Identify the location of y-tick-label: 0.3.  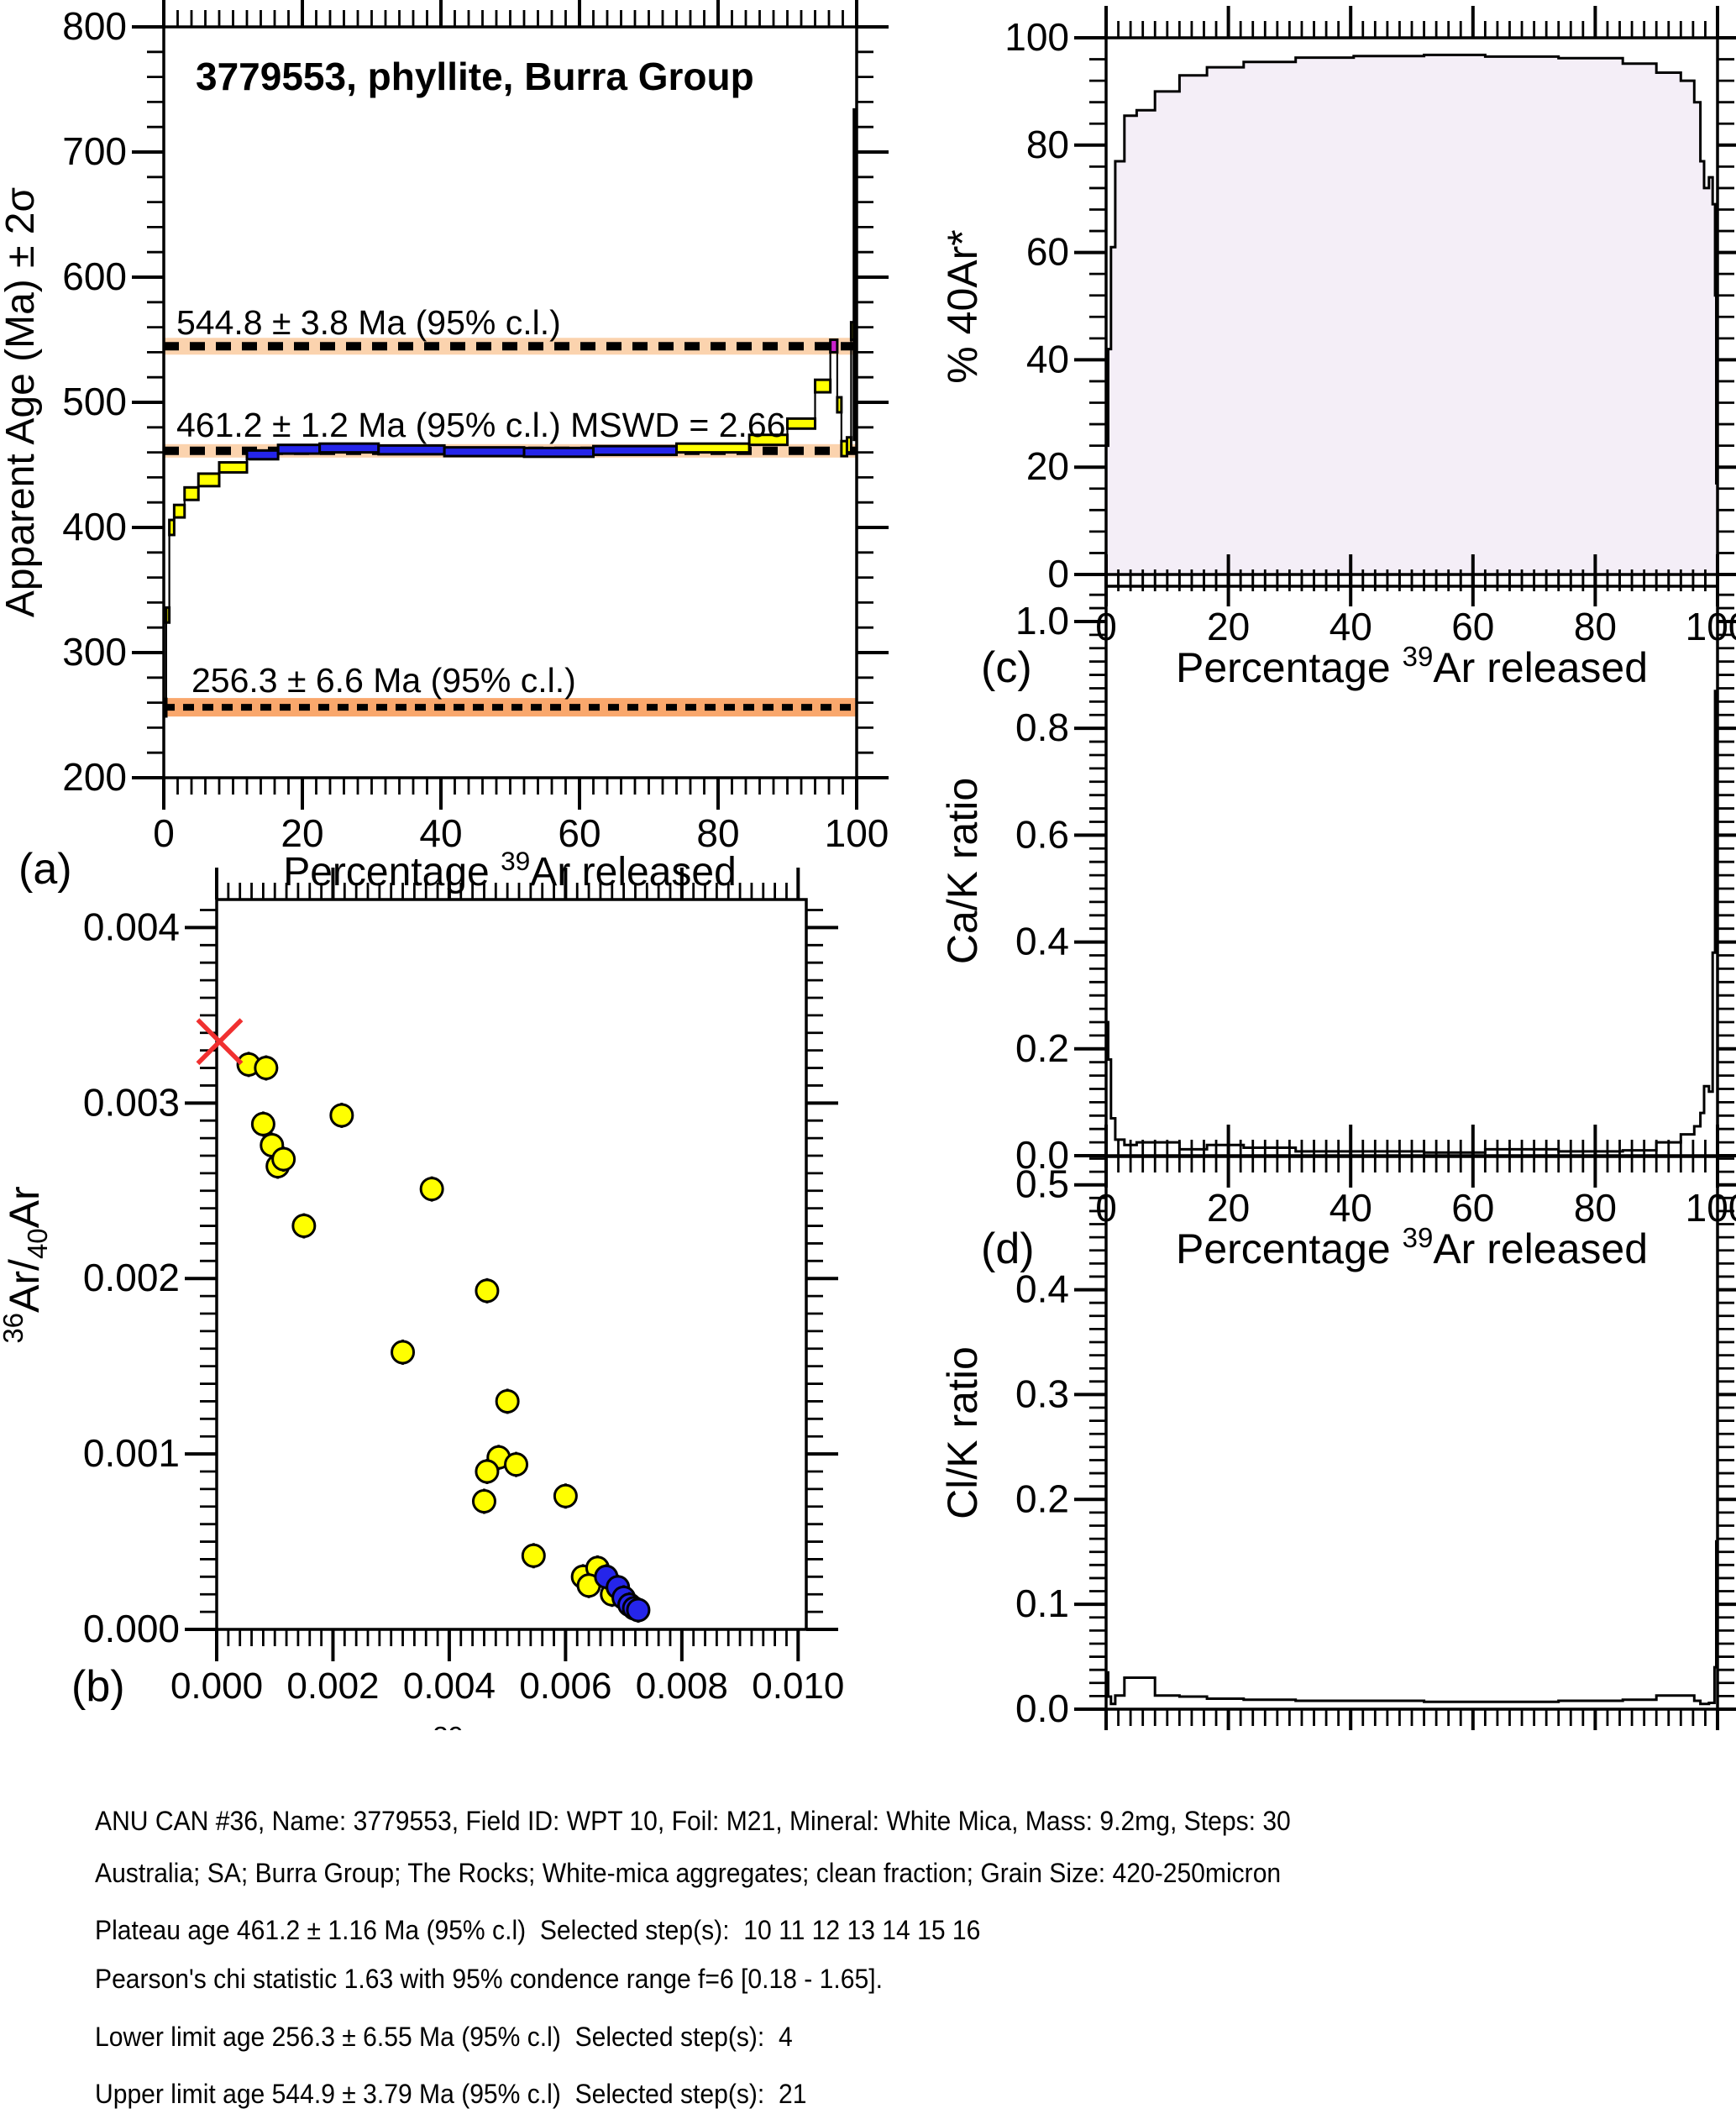
(1042, 1393).